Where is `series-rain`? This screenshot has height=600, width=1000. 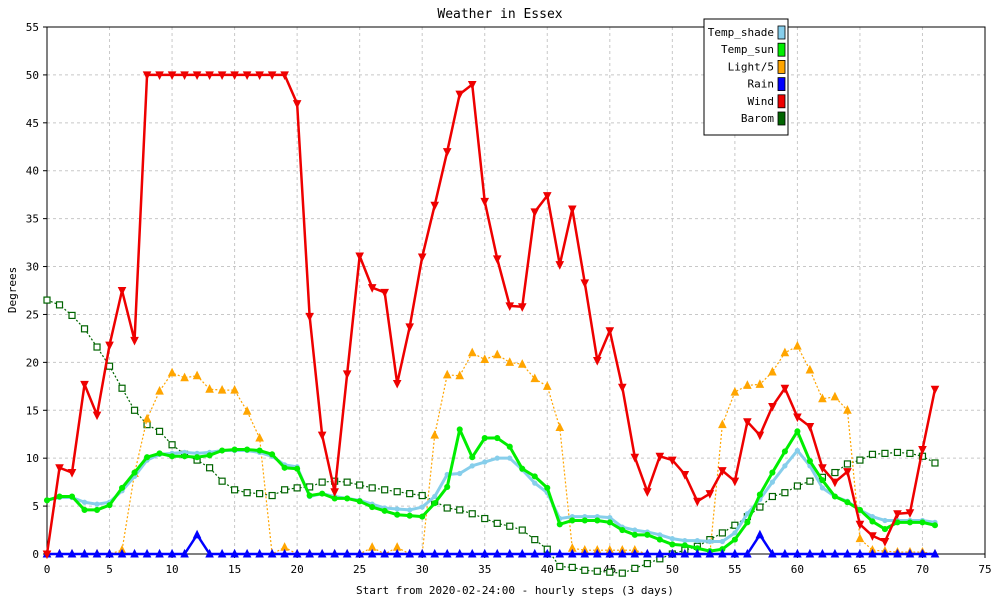
series-rain is located at coordinates (491, 543).